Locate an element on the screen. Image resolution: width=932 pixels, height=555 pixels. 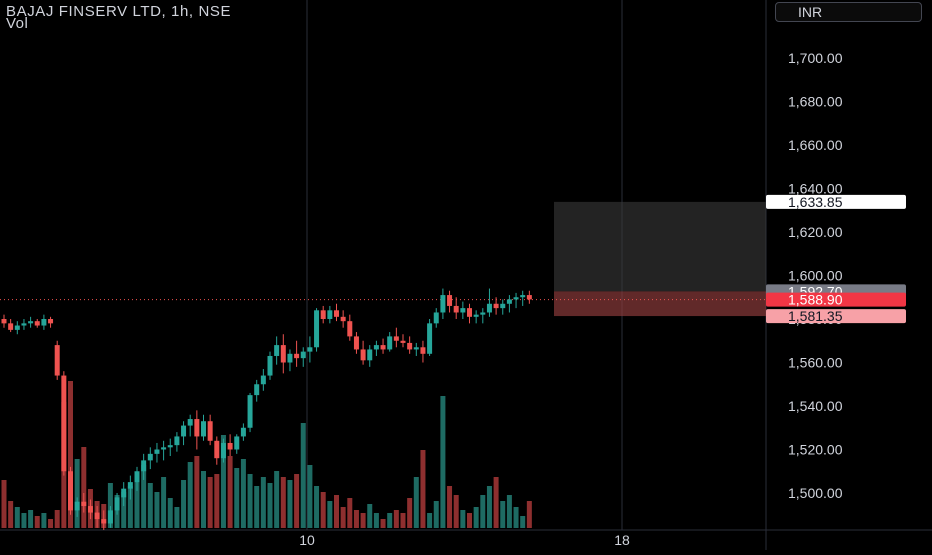
price-label-pink is located at coordinates (836, 316).